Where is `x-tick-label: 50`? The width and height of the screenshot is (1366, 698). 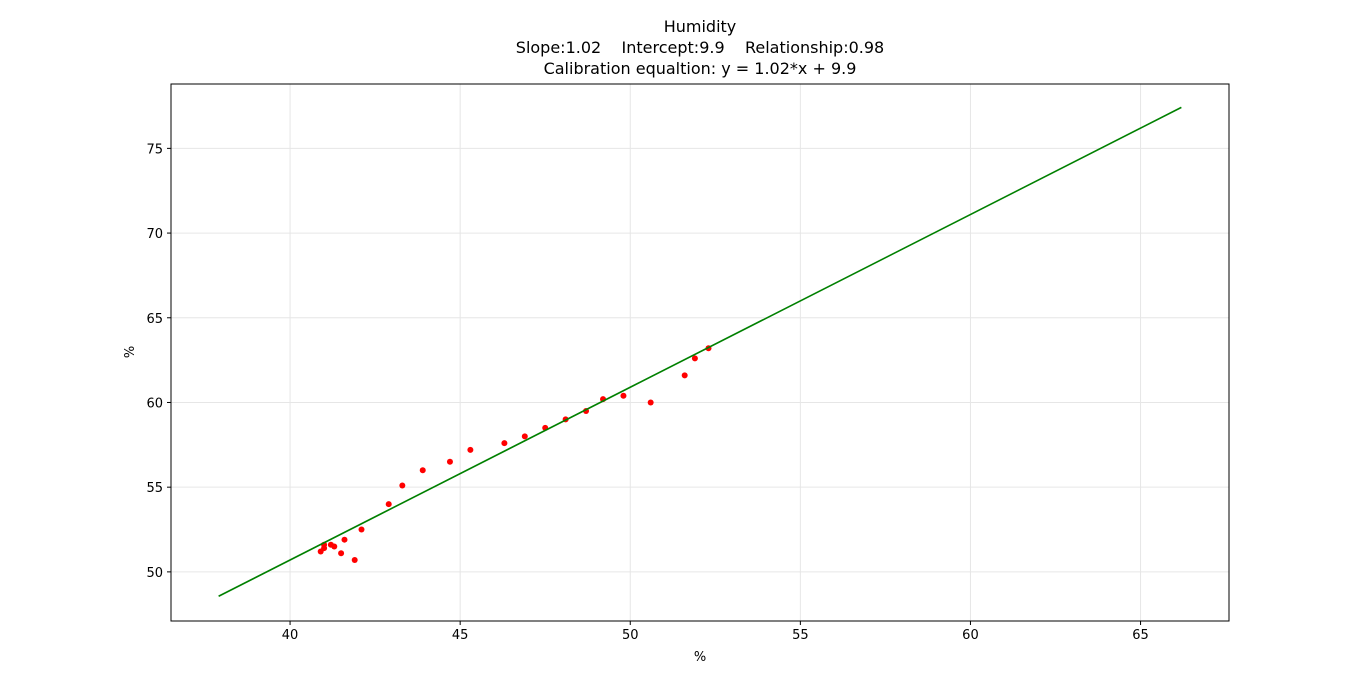
x-tick-label: 50 is located at coordinates (630, 635).